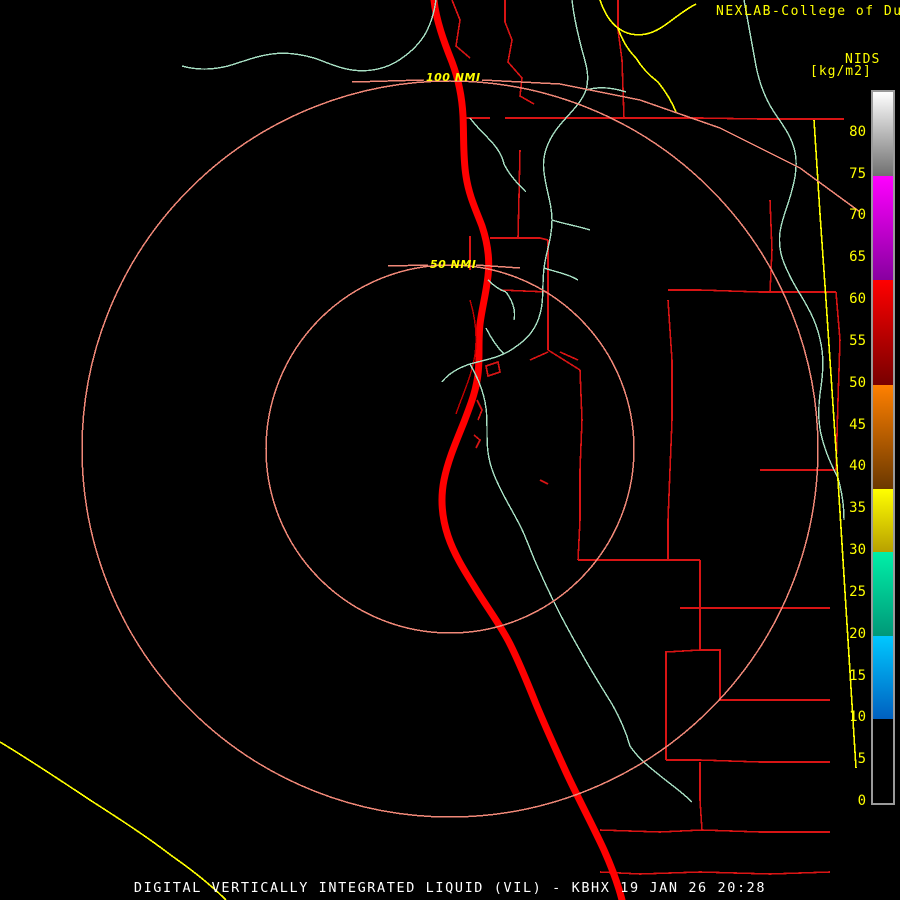  What do you see at coordinates (808, 11) in the screenshot?
I see `credit-label: NEXLAB-College of DuPage` at bounding box center [808, 11].